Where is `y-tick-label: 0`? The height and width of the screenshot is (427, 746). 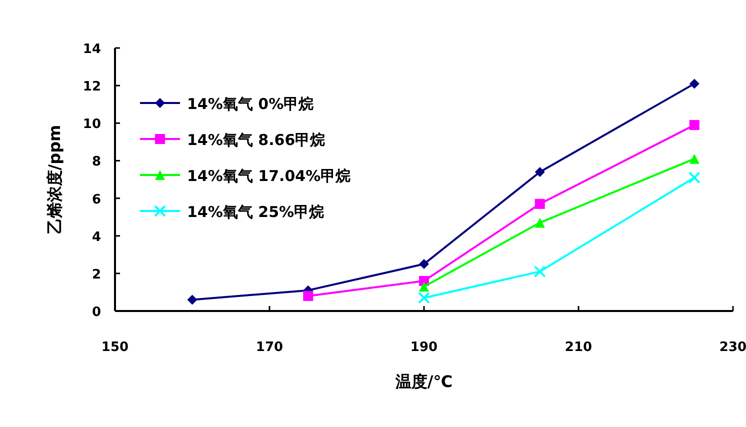
y-tick-label: 0 is located at coordinates (96, 312).